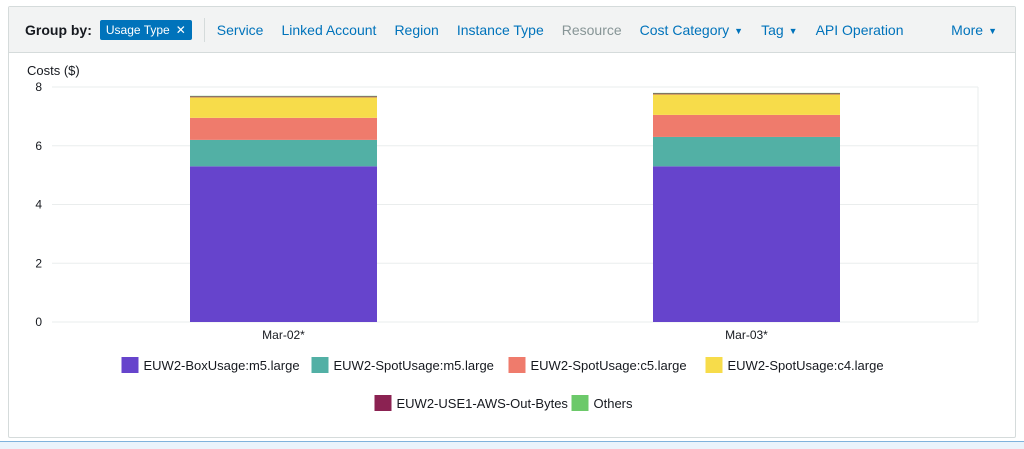  Describe the element at coordinates (609, 365) in the screenshot. I see `legend-label: EUW2-SpotUsage:c5.large` at that location.